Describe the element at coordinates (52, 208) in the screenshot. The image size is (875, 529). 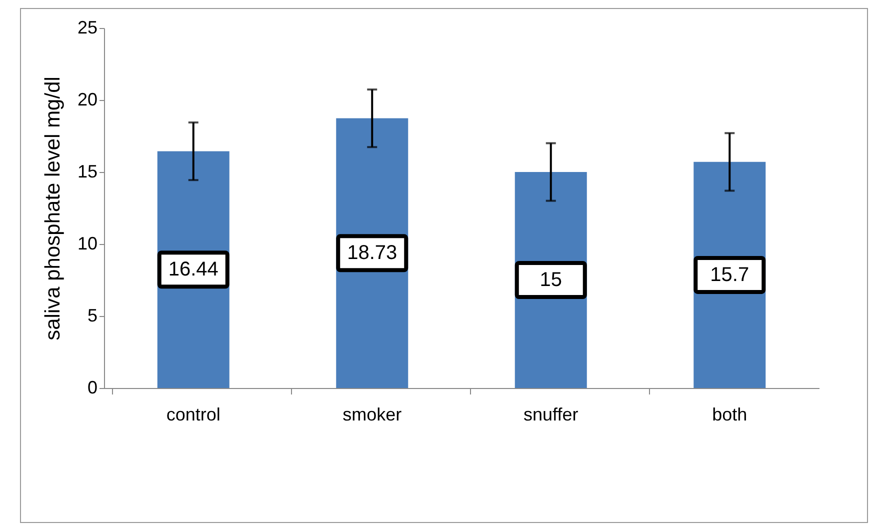
I see `y-axis-title: saliva phosphate level mg/dl` at that location.